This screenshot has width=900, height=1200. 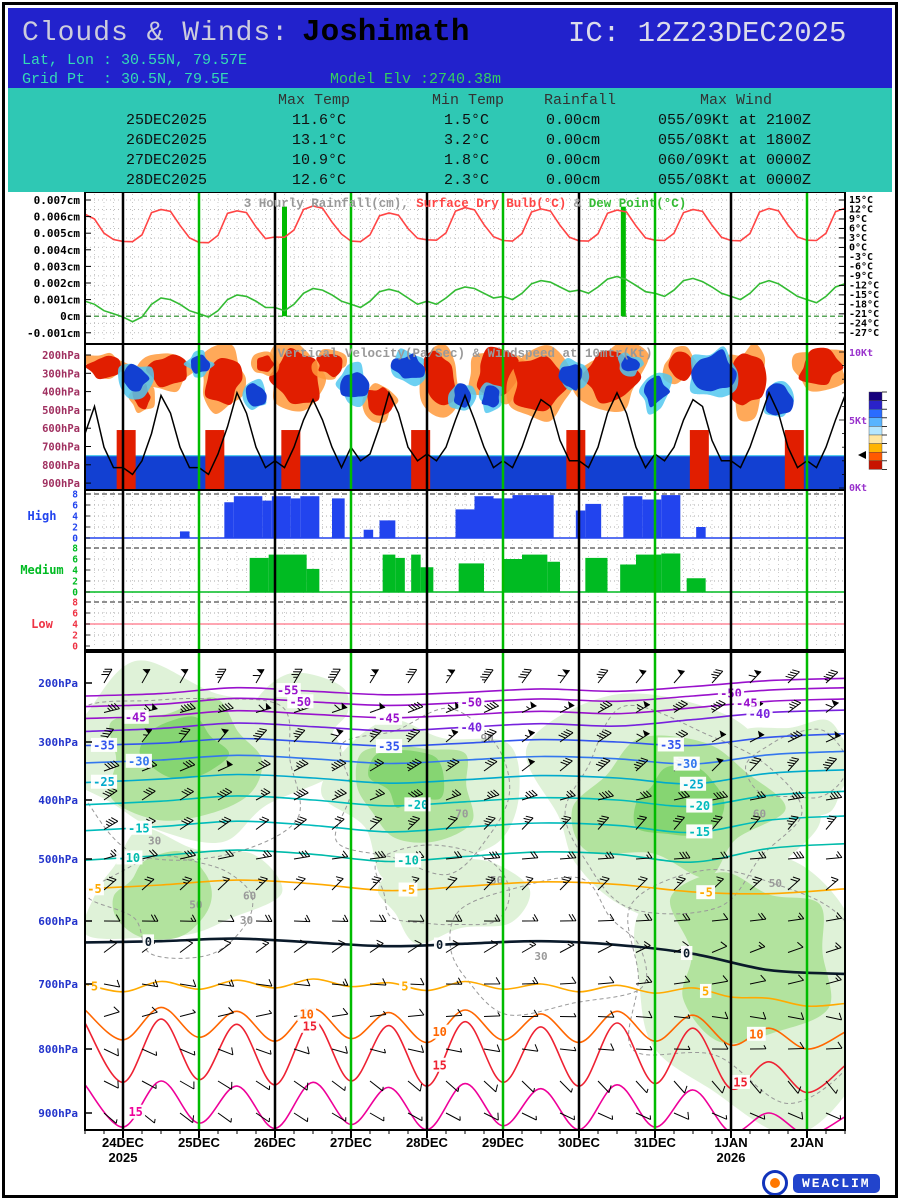 What do you see at coordinates (861, 266) in the screenshot?
I see `svg-text: -6°C` at bounding box center [861, 266].